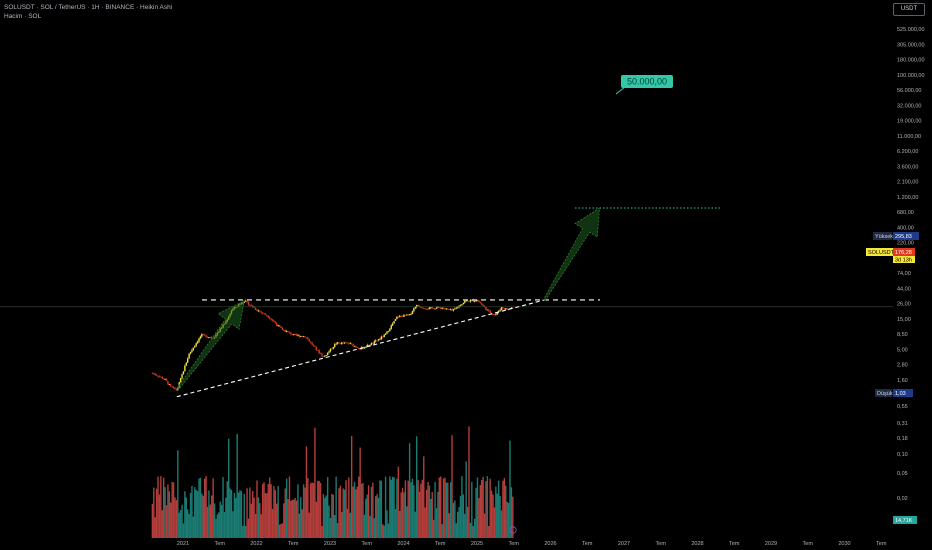 Image resolution: width=932 pixels, height=550 pixels. What do you see at coordinates (183, 544) in the screenshot?
I see `time-tick-label: 2021` at bounding box center [183, 544].